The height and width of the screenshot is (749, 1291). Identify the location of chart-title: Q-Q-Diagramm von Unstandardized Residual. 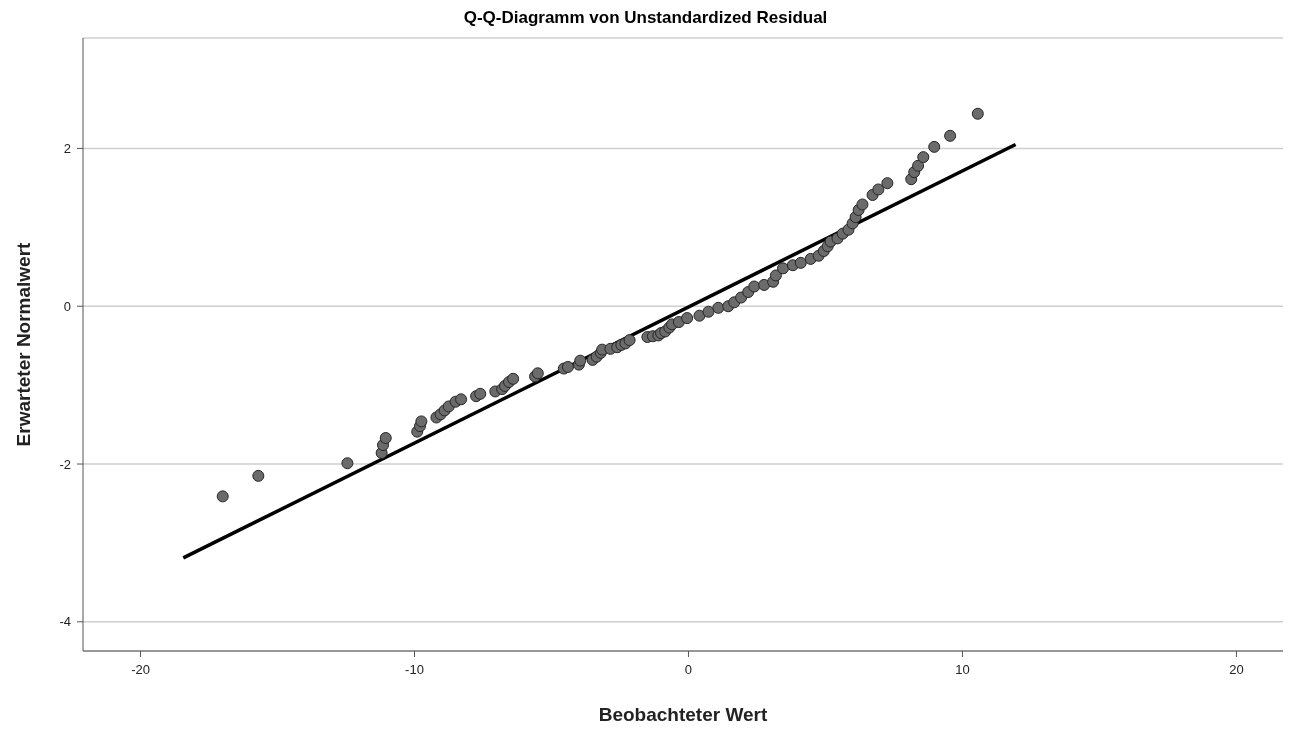
(645, 18).